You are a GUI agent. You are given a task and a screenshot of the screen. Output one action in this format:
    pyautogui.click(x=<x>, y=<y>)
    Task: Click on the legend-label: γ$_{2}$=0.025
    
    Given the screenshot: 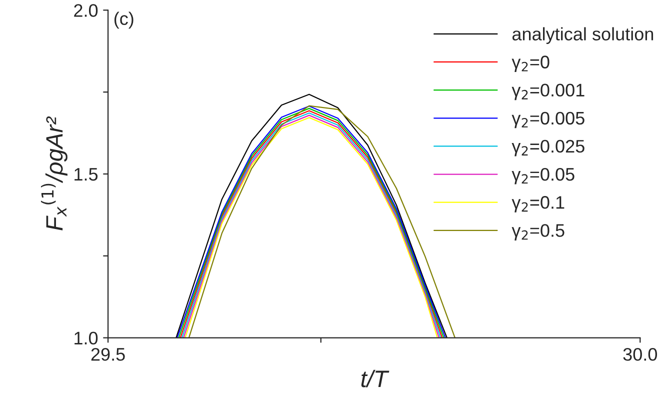 What is the action you would take?
    pyautogui.click(x=548, y=148)
    